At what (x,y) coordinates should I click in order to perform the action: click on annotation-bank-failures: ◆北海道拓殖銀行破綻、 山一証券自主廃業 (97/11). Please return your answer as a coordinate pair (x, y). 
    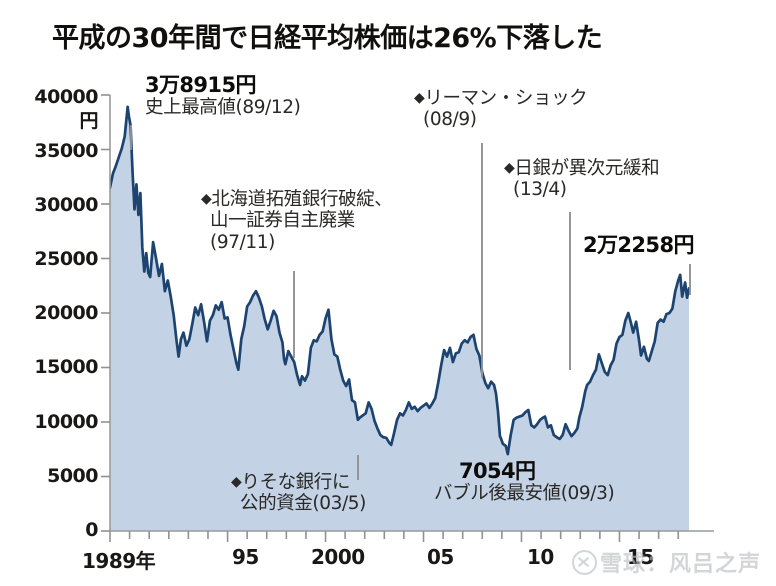
    Looking at the image, I should click on (297, 221).